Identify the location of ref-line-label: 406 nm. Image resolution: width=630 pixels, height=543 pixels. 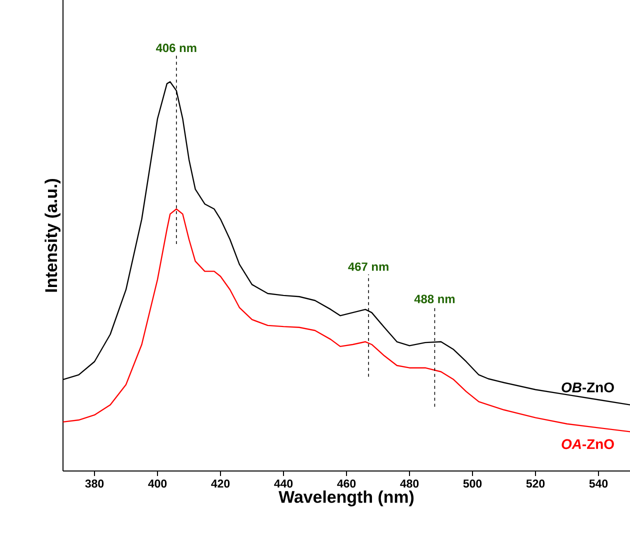
(176, 48).